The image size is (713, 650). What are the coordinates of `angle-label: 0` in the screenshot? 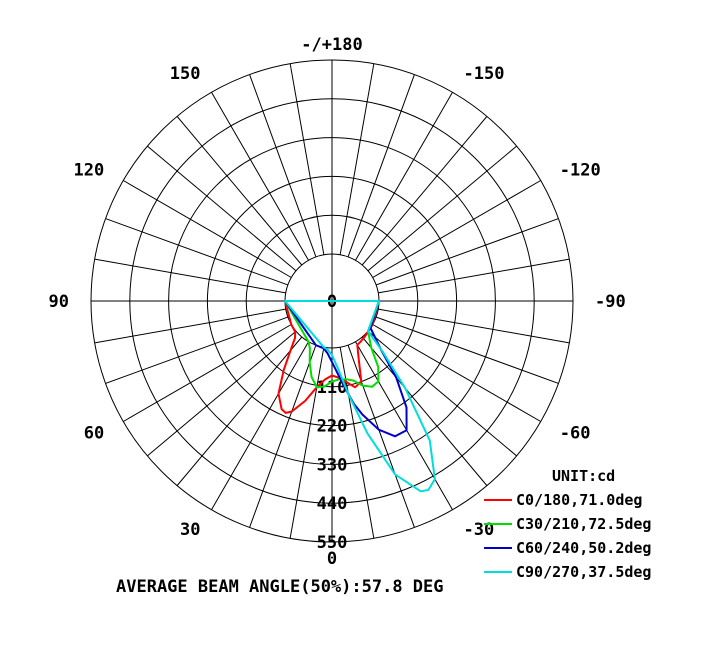 It's located at (332, 559).